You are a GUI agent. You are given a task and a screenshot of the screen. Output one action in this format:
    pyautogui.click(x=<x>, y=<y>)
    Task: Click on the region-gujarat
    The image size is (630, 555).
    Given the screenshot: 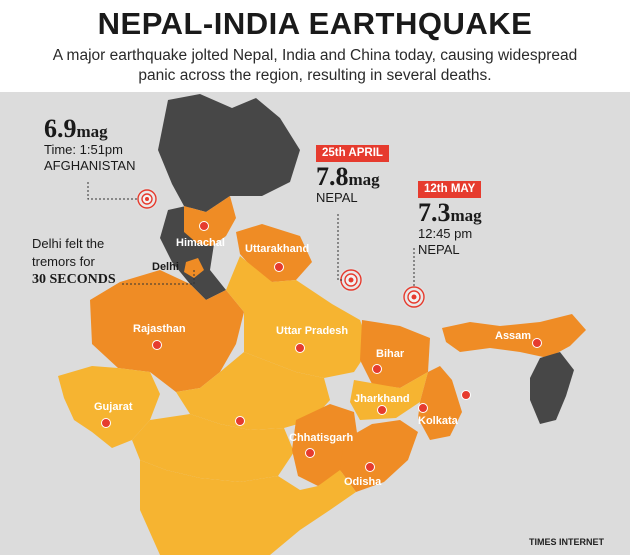 What is the action you would take?
    pyautogui.click(x=109, y=407)
    